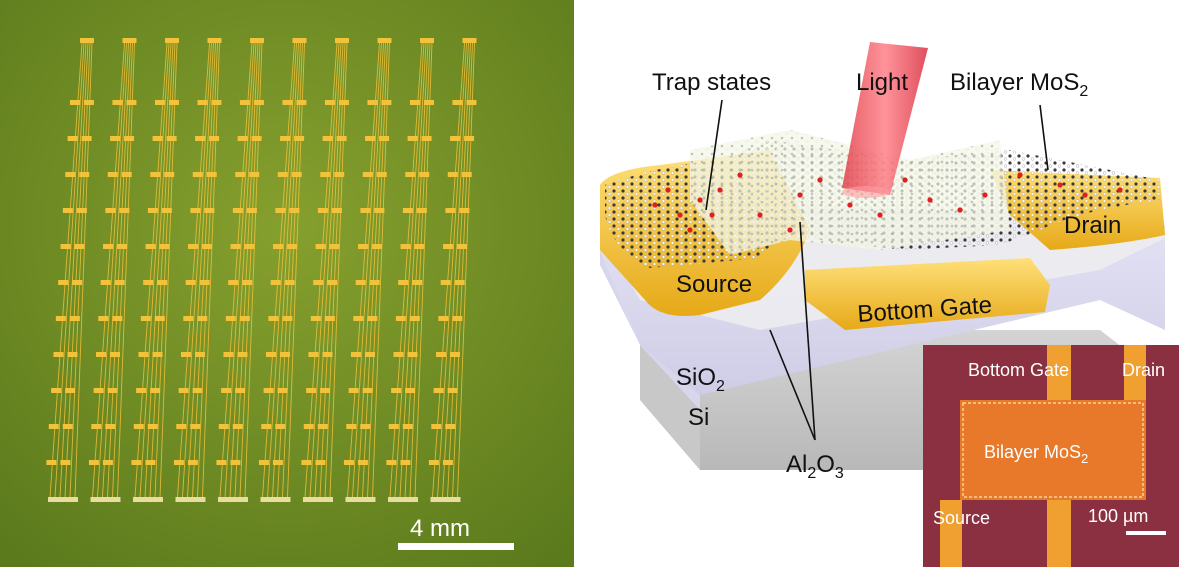  I want to click on light-beam-spot, so click(866, 192).